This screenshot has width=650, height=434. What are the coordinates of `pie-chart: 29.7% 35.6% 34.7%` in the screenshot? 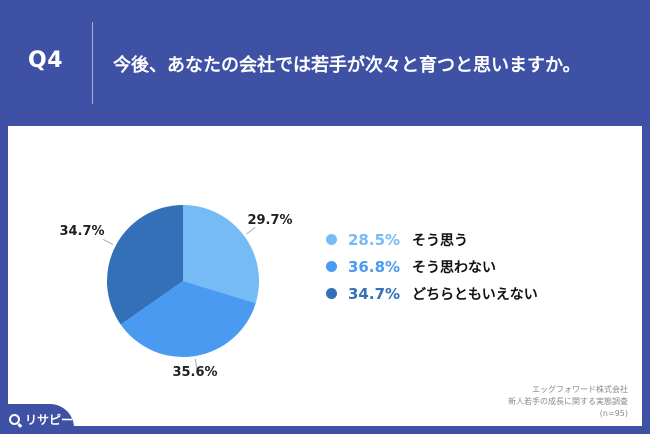 It's located at (176, 292).